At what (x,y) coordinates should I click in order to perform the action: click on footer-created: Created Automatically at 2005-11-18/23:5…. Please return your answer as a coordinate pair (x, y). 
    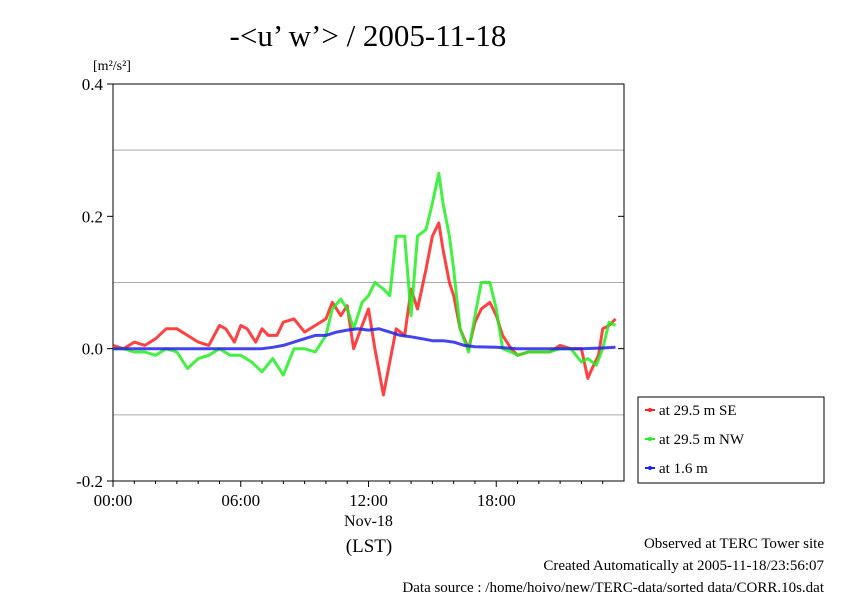
    Looking at the image, I should click on (683, 566).